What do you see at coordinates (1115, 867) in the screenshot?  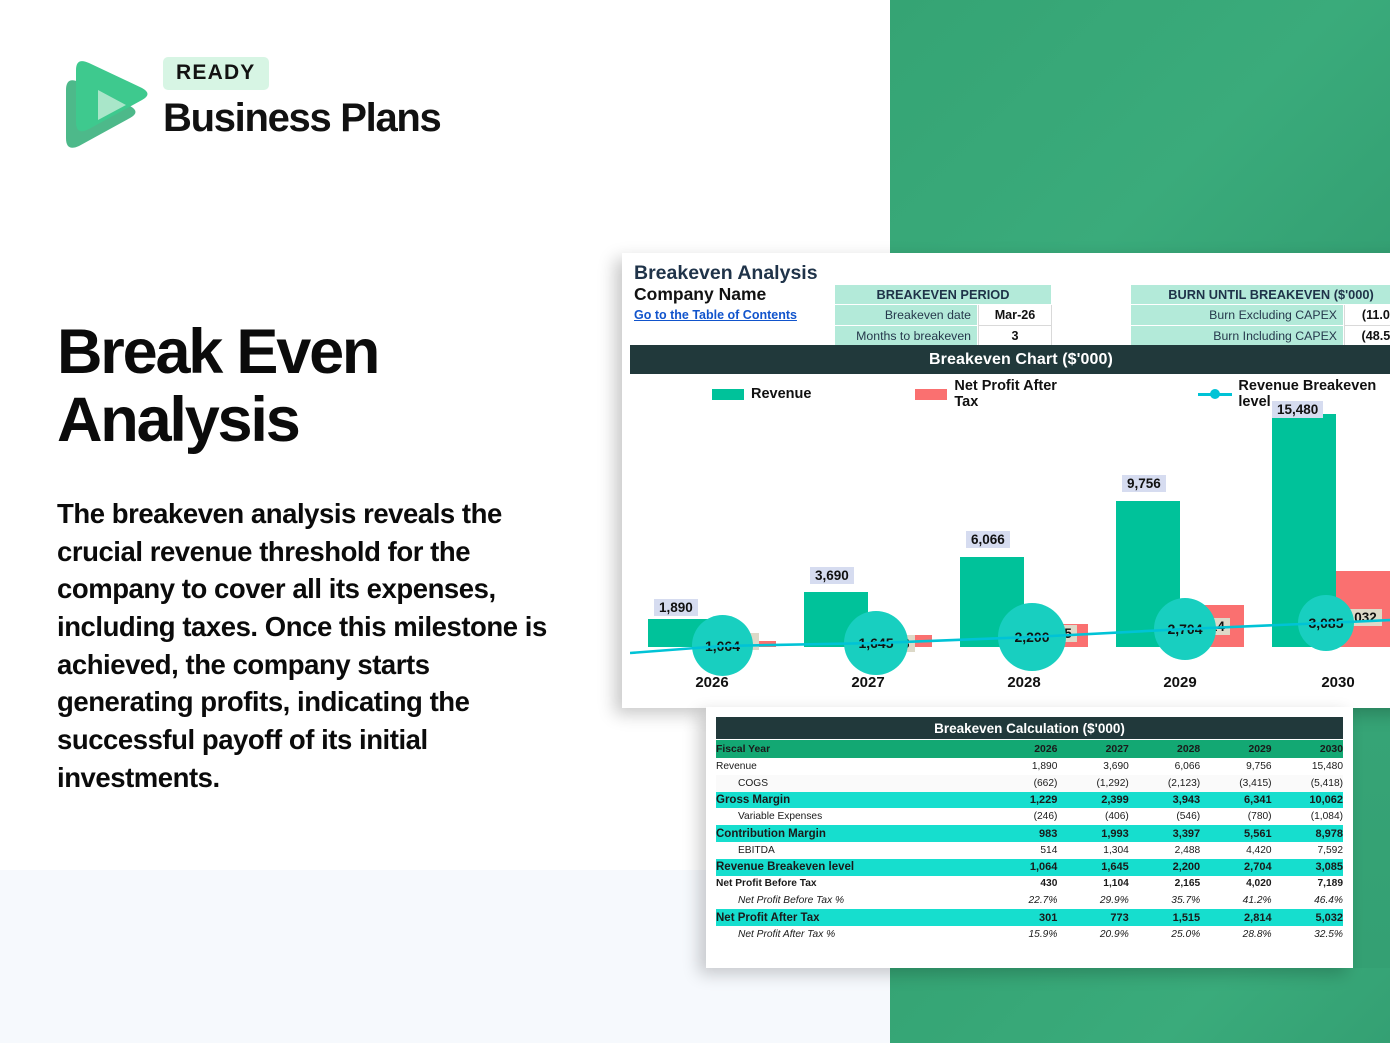 I see `row-cell: 1,645` at bounding box center [1115, 867].